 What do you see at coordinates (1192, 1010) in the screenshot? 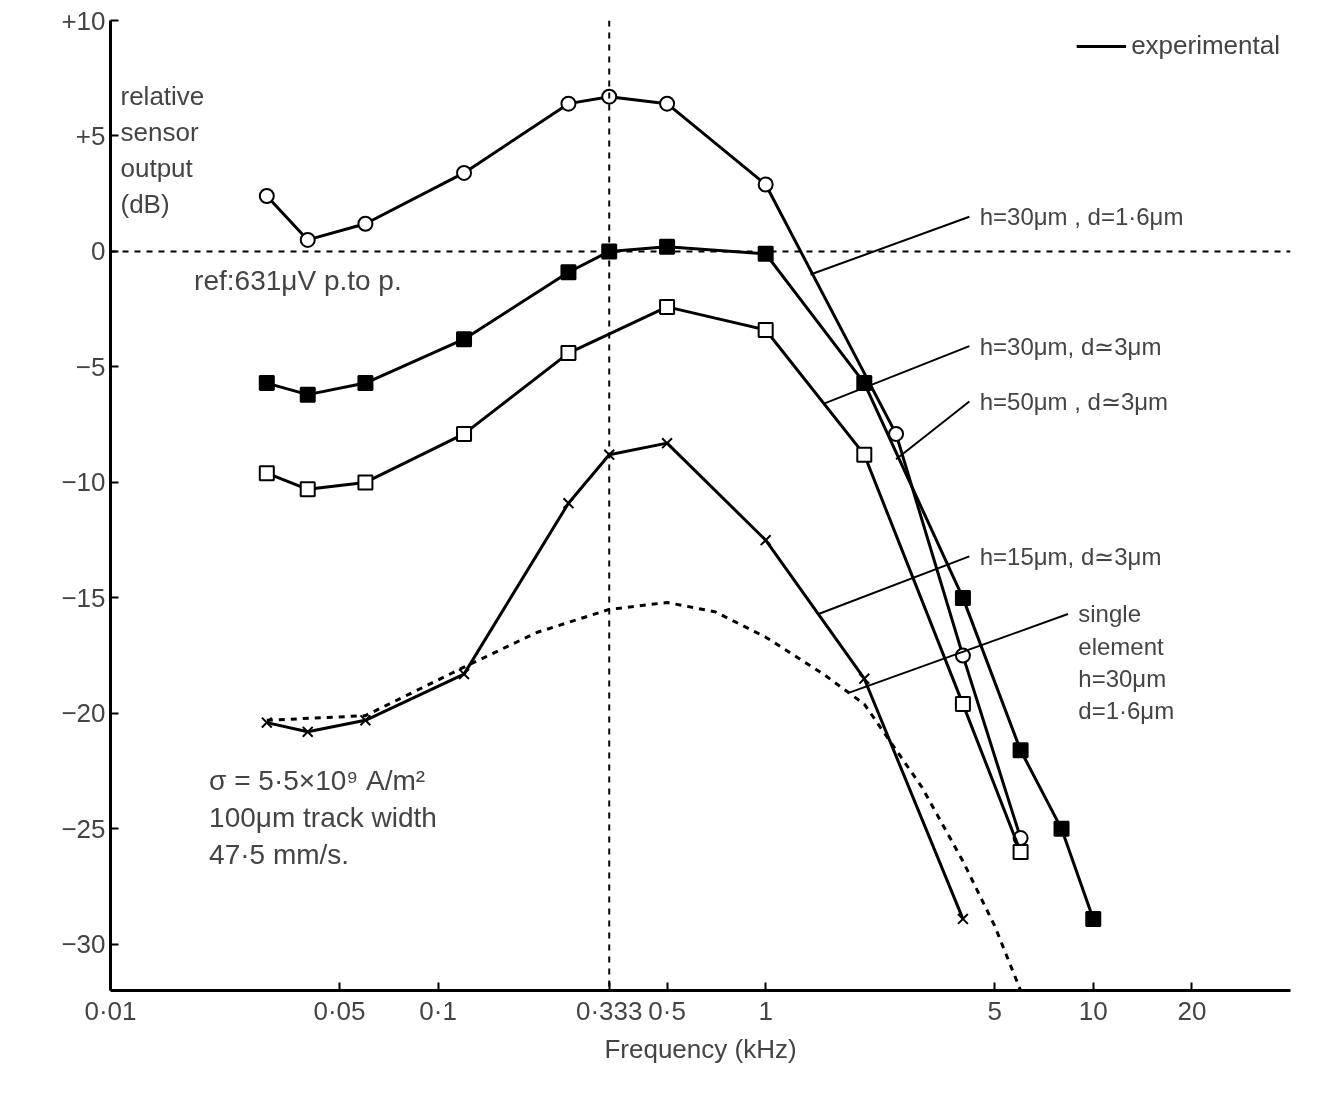
I see `x-tick-label: 20` at bounding box center [1192, 1010].